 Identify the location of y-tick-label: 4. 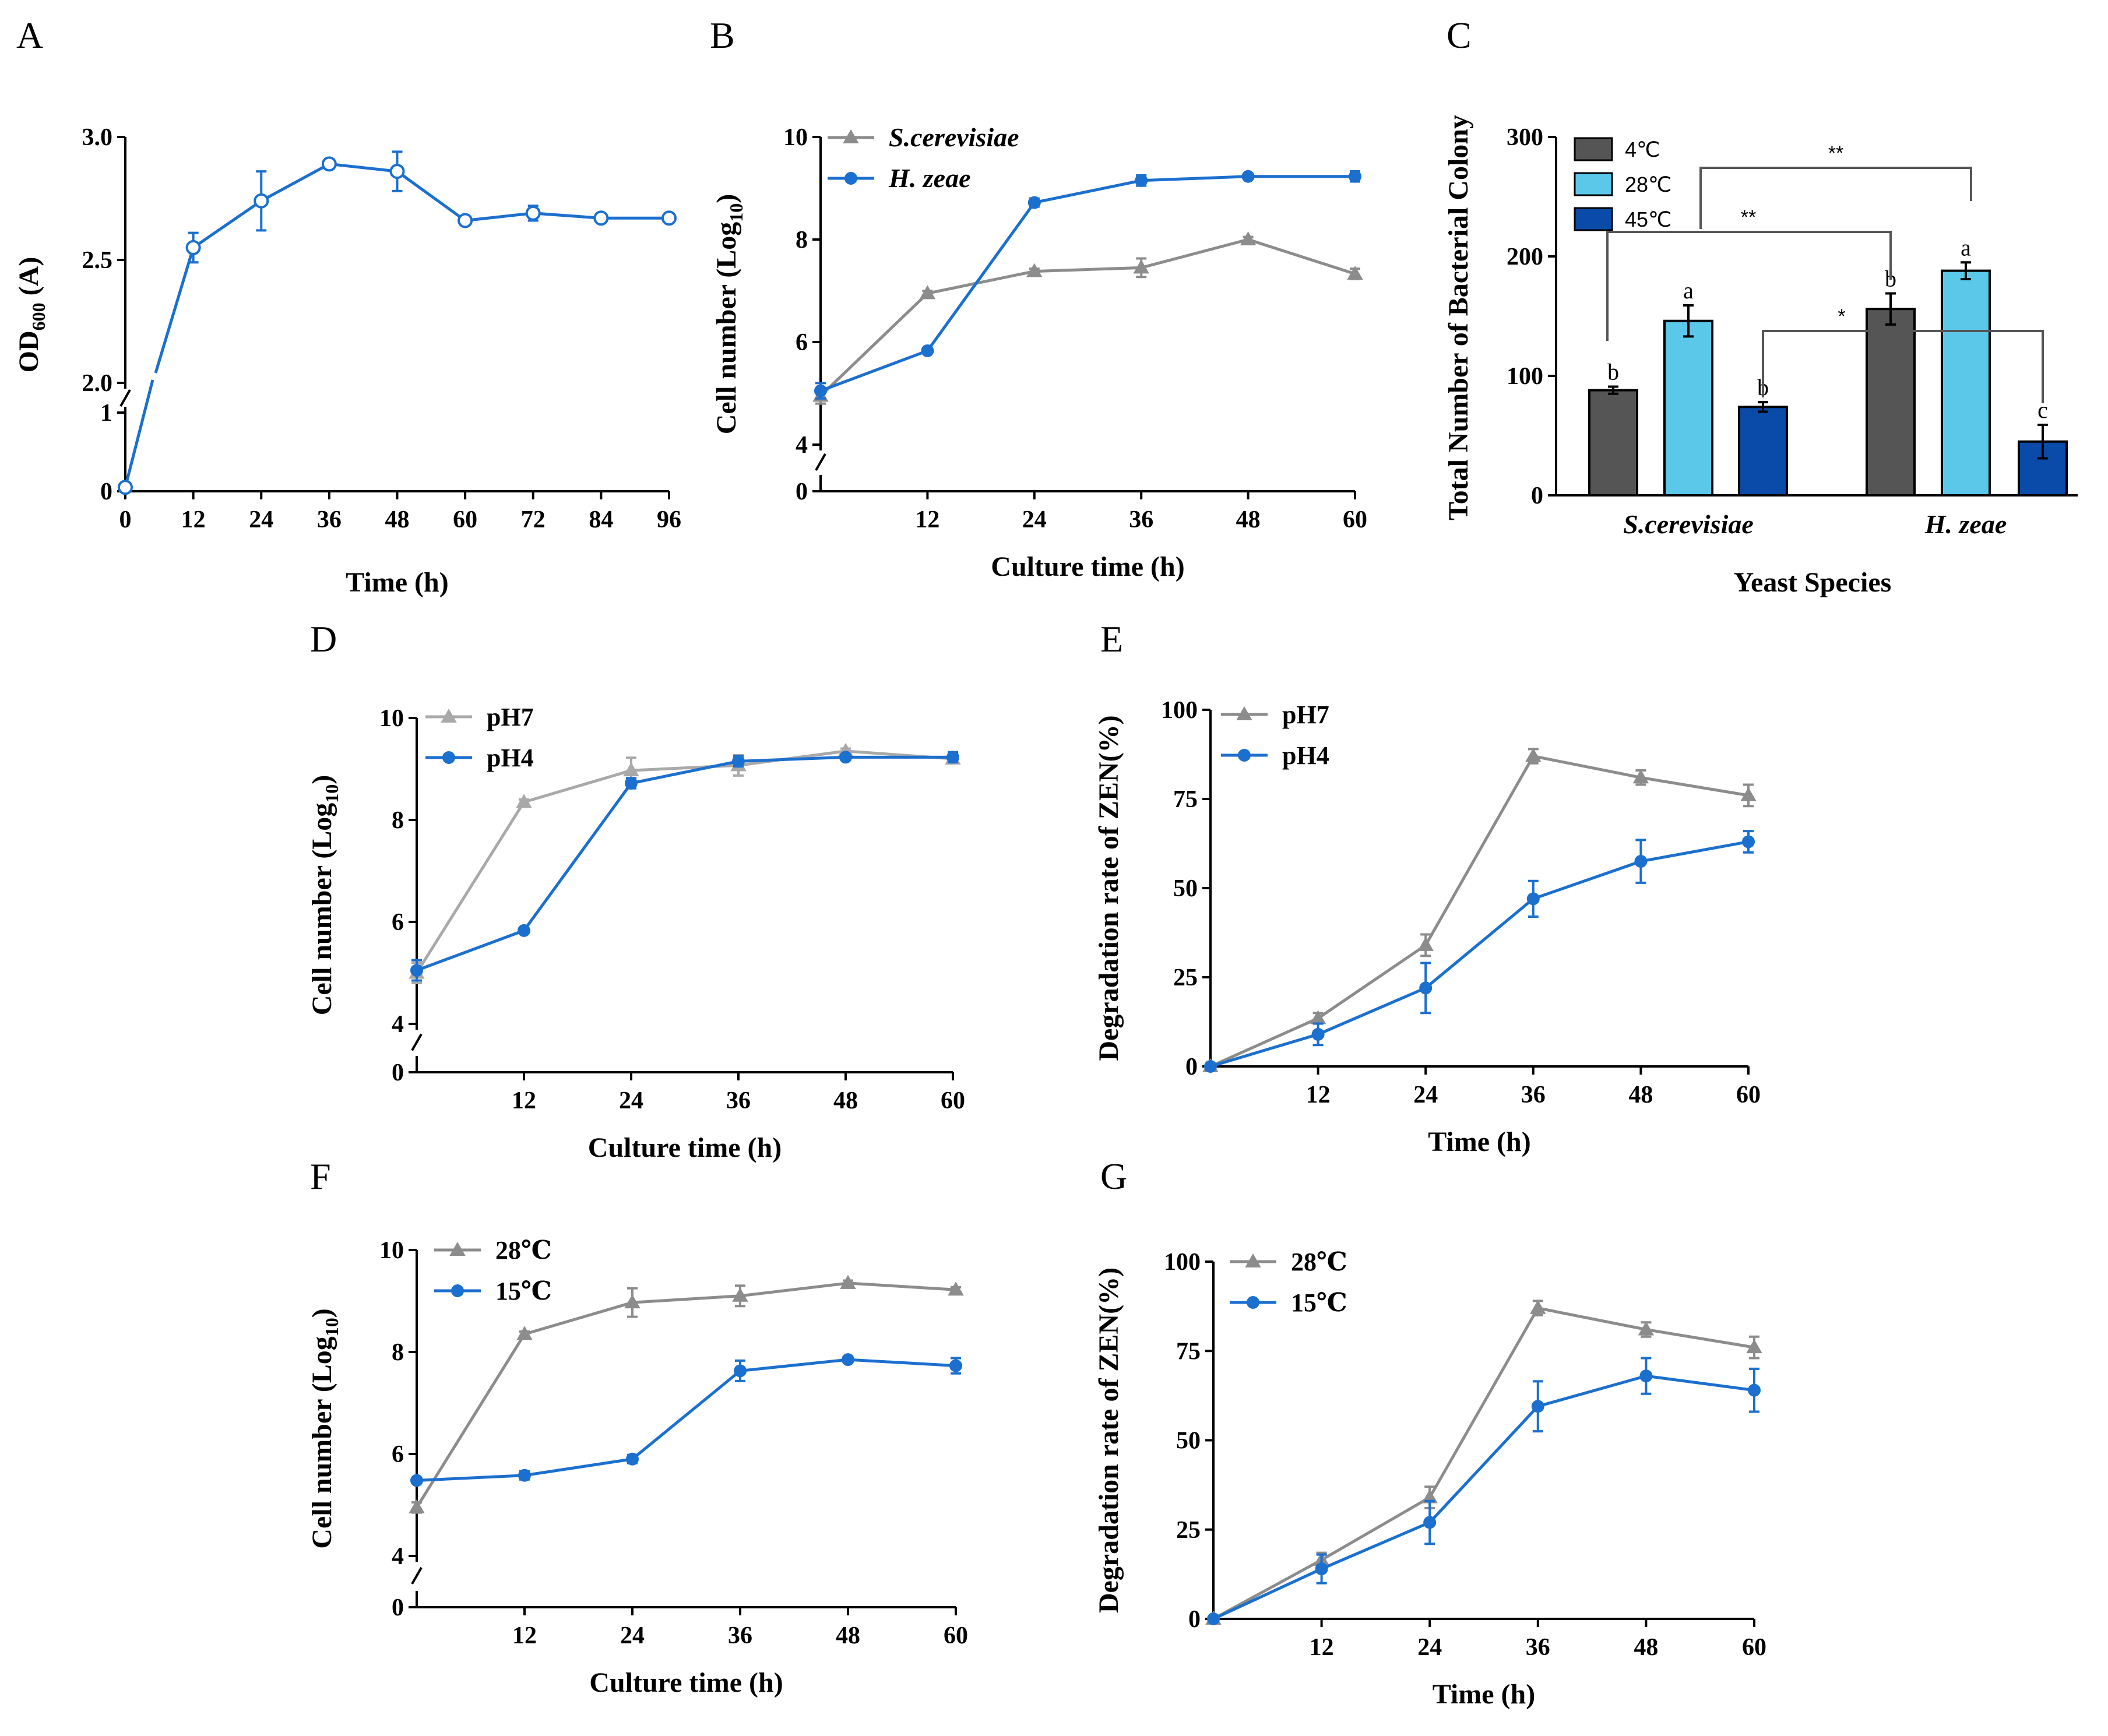
(398, 1024).